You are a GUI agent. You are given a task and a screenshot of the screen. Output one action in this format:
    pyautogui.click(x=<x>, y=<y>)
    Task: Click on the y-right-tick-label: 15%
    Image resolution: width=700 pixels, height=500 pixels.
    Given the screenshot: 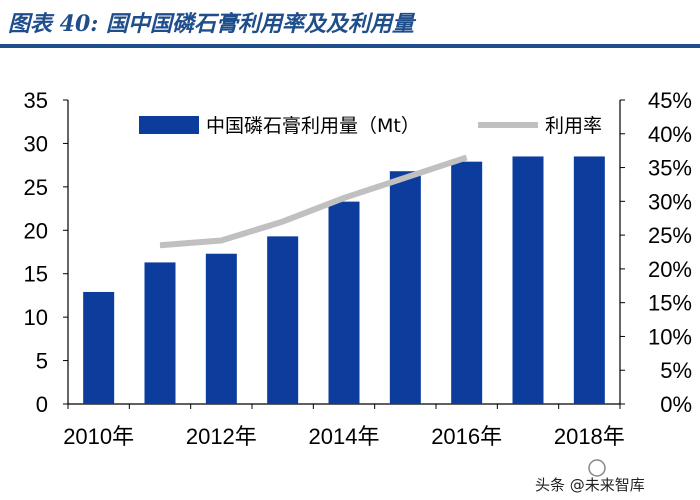 What is the action you would take?
    pyautogui.click(x=670, y=303)
    